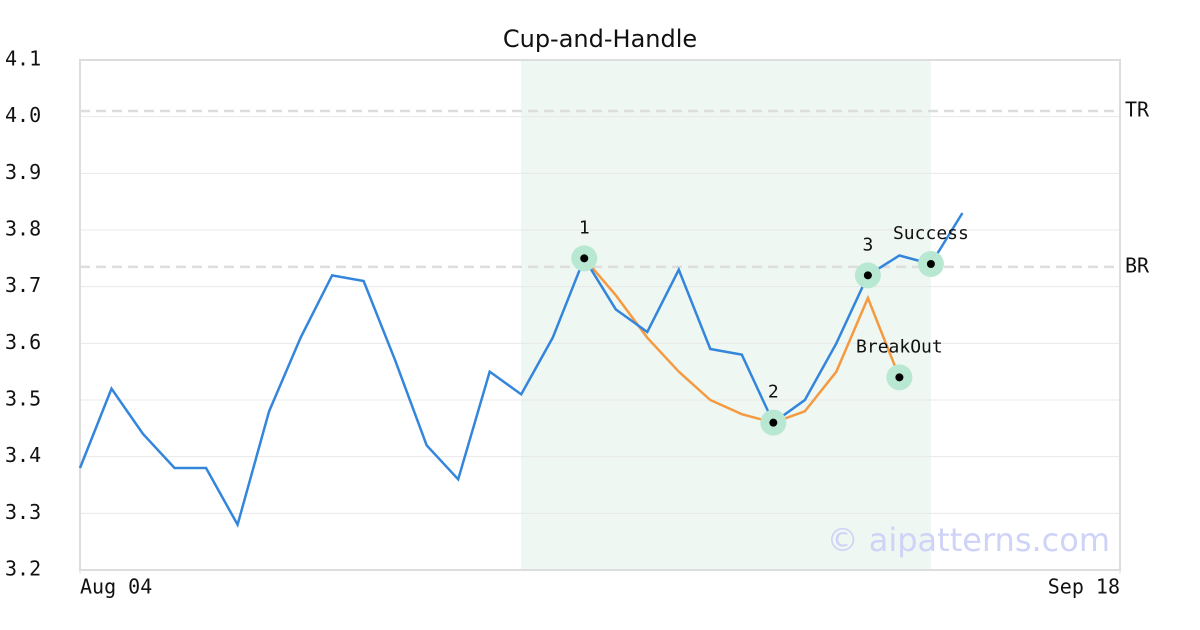  What do you see at coordinates (23, 342) in the screenshot?
I see `y-tick-label: 3.6` at bounding box center [23, 342].